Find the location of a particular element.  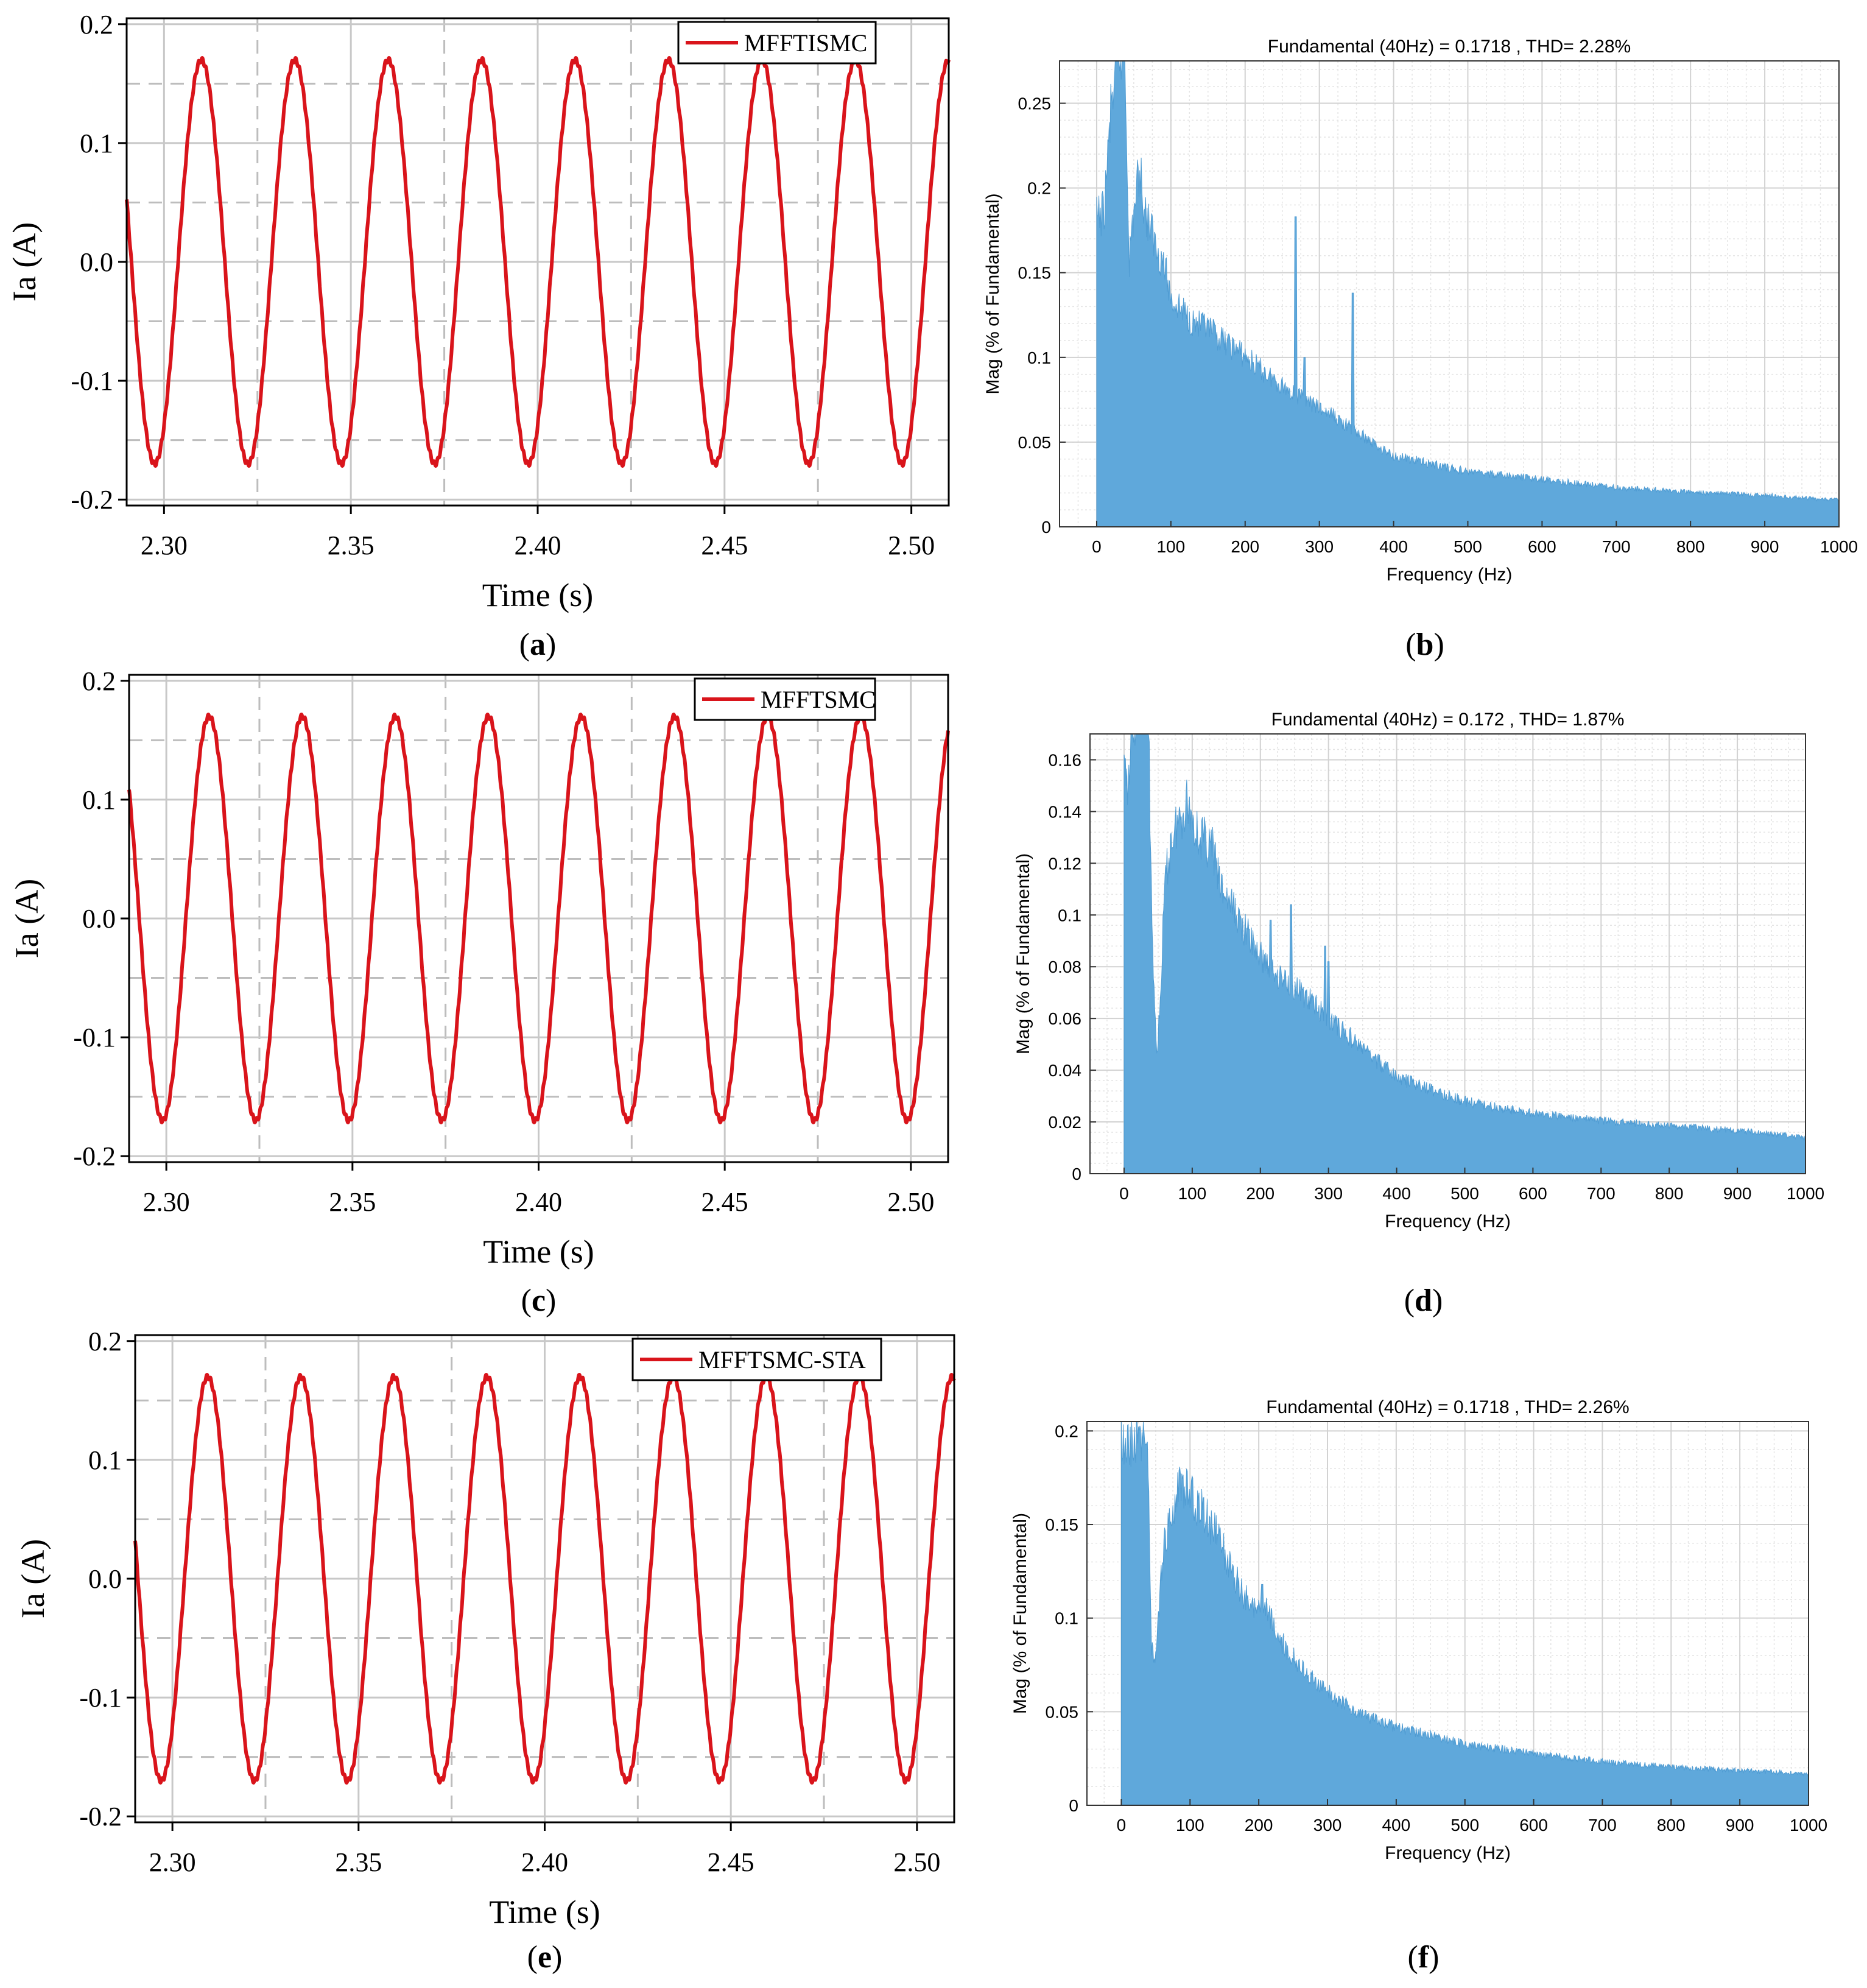

legend-label: MFFTISMC is located at coordinates (805, 43).